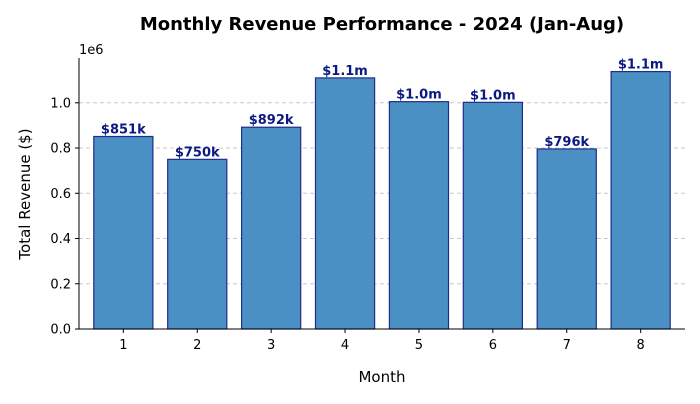  Describe the element at coordinates (123, 345) in the screenshot. I see `x-tick-label: 1` at that location.